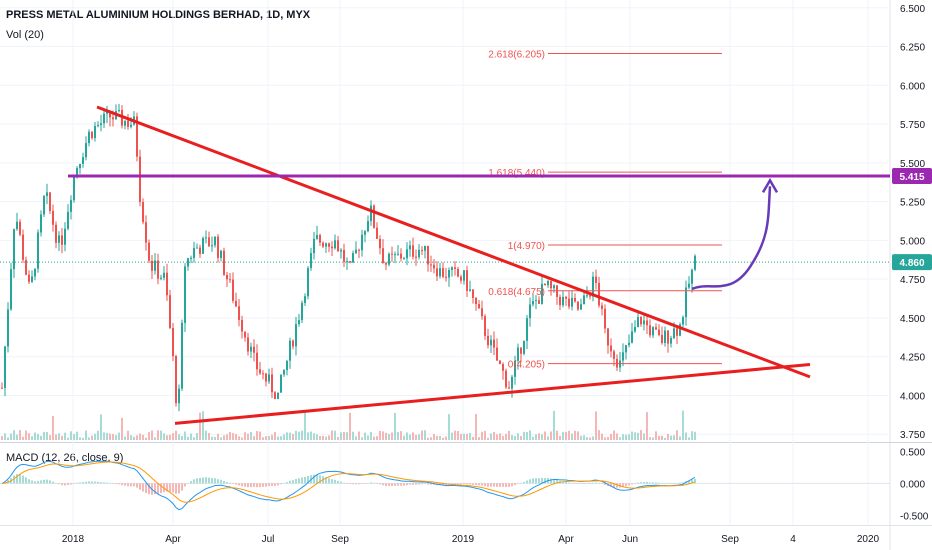 Image resolution: width=932 pixels, height=550 pixels. I want to click on time-tick-label: 2019, so click(463, 539).